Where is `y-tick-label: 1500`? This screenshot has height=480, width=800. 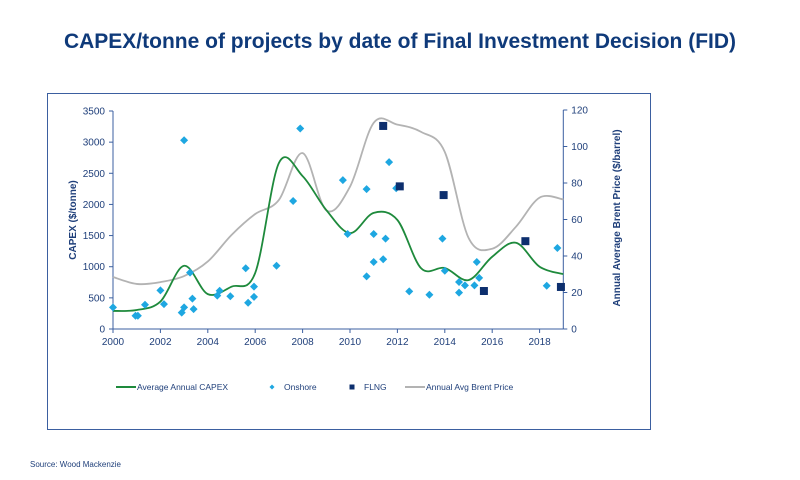 y-tick-label: 1500 is located at coordinates (94, 236).